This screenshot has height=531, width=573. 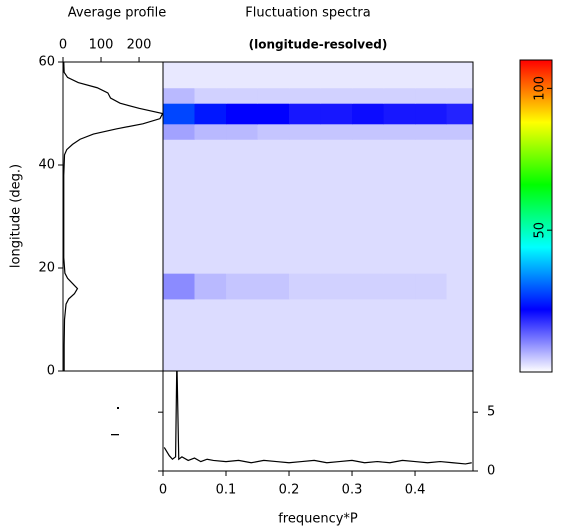 I want to click on x-tick-label: 0.1, so click(x=226, y=490).